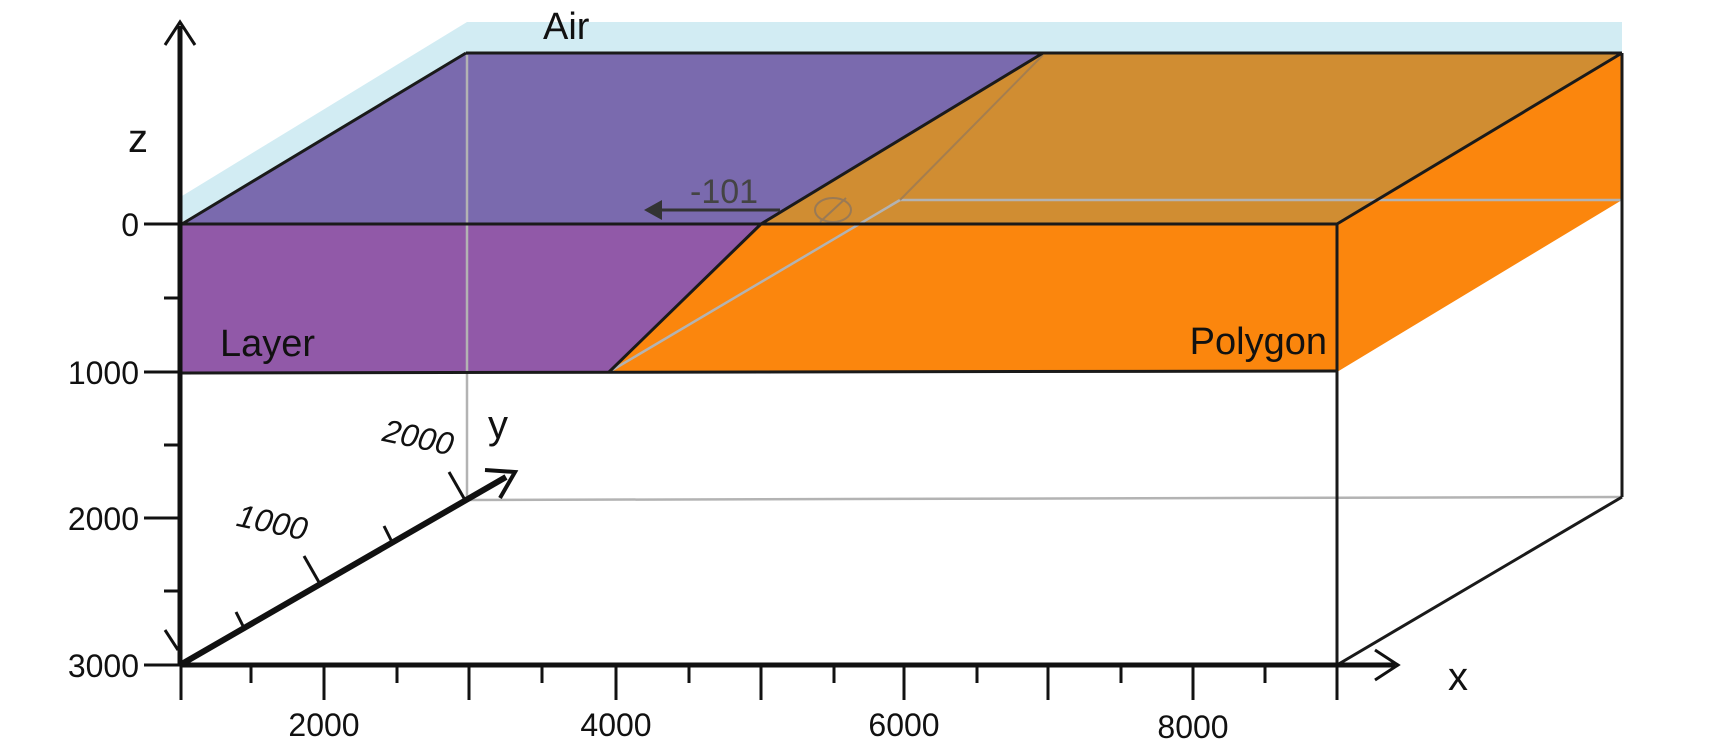 The image size is (1734, 744). Describe the element at coordinates (973, 298) in the screenshot. I see `polygon-front-face` at that location.